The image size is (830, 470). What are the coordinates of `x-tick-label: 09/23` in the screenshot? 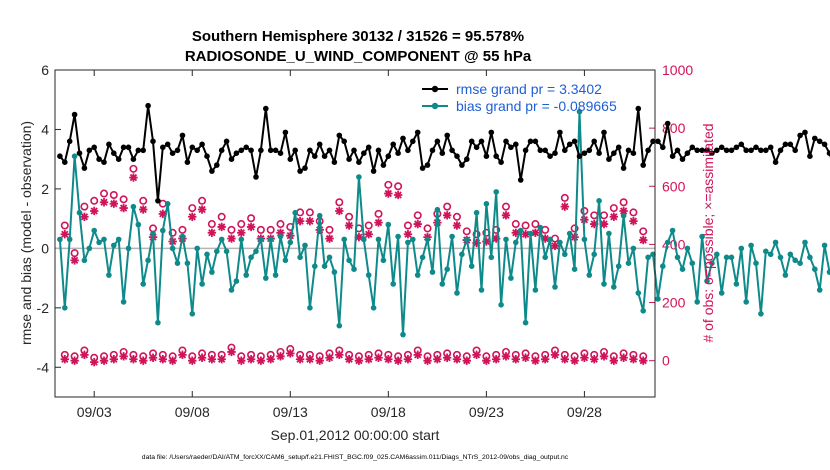 It's located at (486, 412).